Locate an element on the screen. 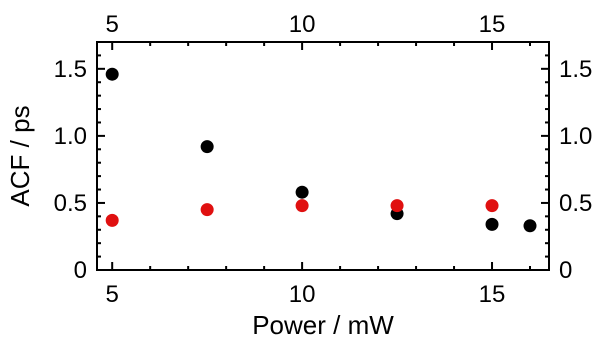  x-axis-title: Power / mW is located at coordinates (323, 325).